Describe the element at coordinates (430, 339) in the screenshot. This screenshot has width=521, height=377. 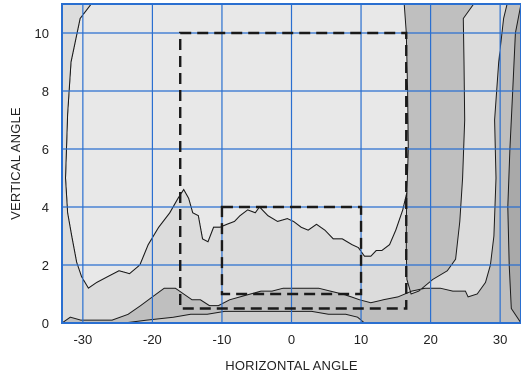
I see `x-tick-label: 20` at that location.